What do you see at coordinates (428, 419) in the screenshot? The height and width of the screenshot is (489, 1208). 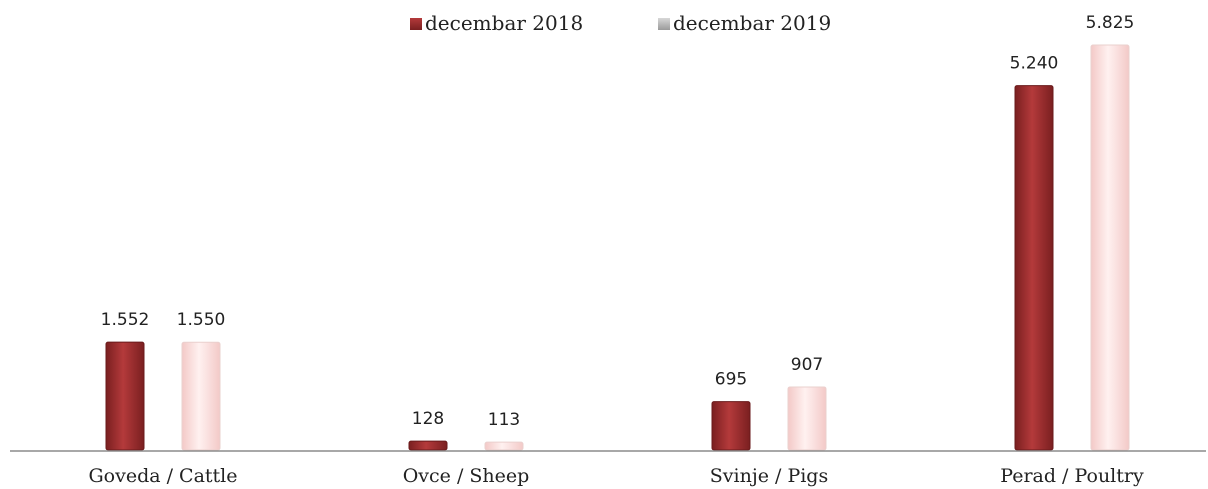 I see `value-label-ovce-sheep-decembar-2018: 128` at bounding box center [428, 419].